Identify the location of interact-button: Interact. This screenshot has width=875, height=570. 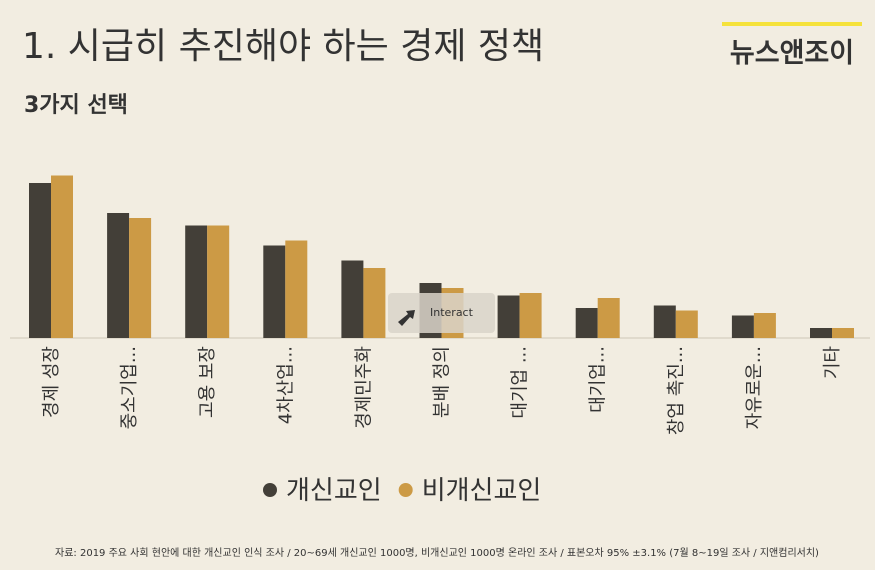
(441, 313).